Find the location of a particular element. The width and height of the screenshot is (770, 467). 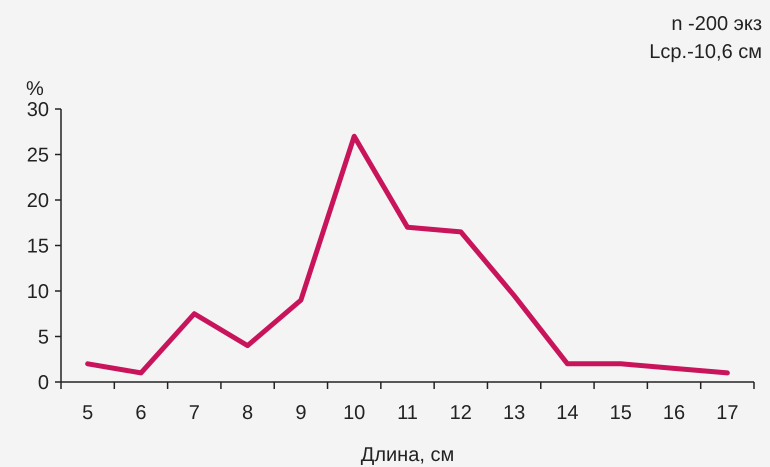

y-tick-label: 5 is located at coordinates (43, 337).